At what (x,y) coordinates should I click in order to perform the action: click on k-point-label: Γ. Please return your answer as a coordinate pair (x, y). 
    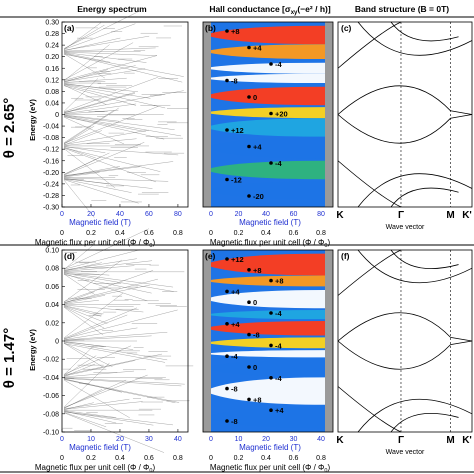
    Looking at the image, I should click on (401, 440).